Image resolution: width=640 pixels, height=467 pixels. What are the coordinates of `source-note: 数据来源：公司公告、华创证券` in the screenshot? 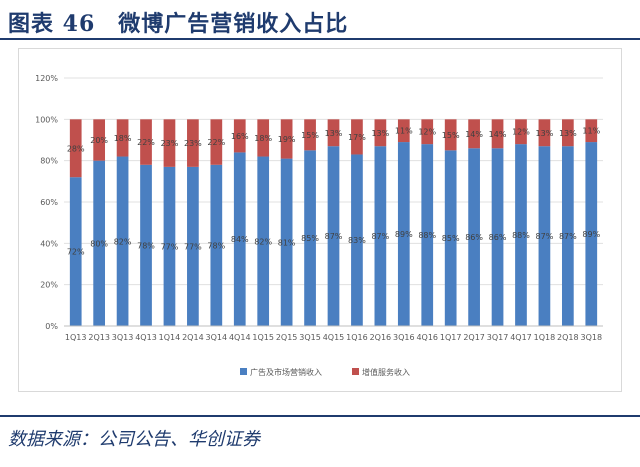 It's located at (134, 439).